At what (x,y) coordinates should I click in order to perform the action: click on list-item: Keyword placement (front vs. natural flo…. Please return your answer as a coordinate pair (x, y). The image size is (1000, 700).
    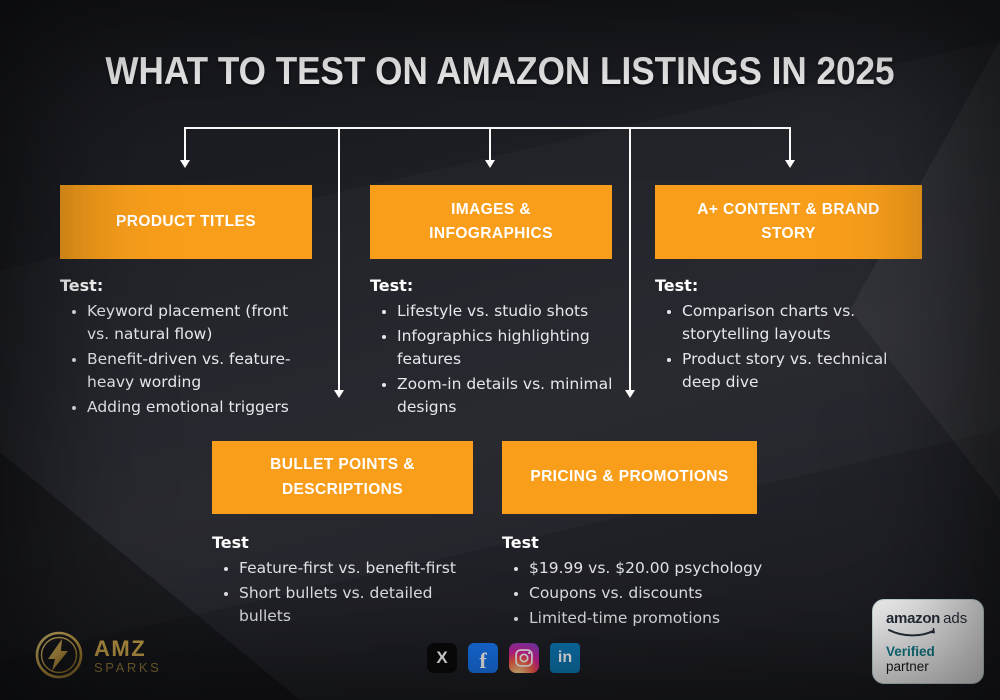
    Looking at the image, I should click on (193, 323).